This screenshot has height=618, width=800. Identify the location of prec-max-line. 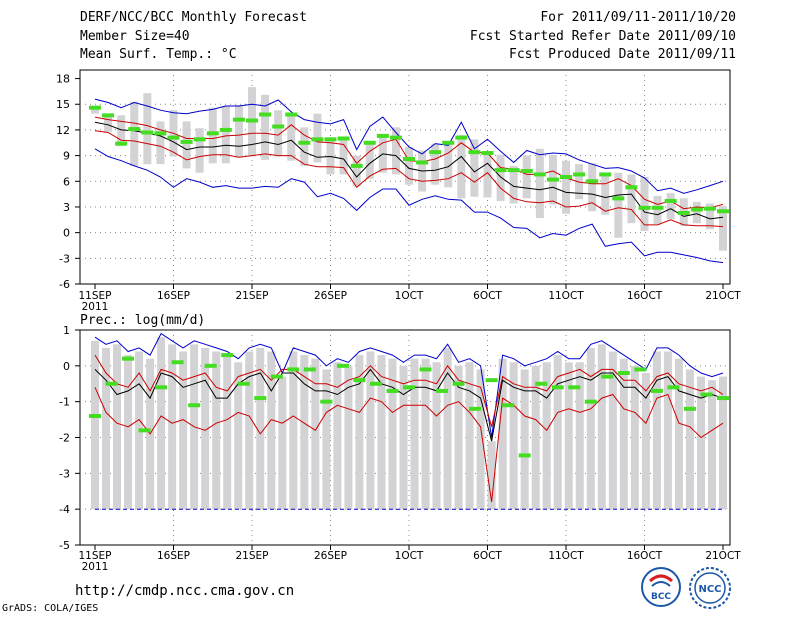
(409, 385).